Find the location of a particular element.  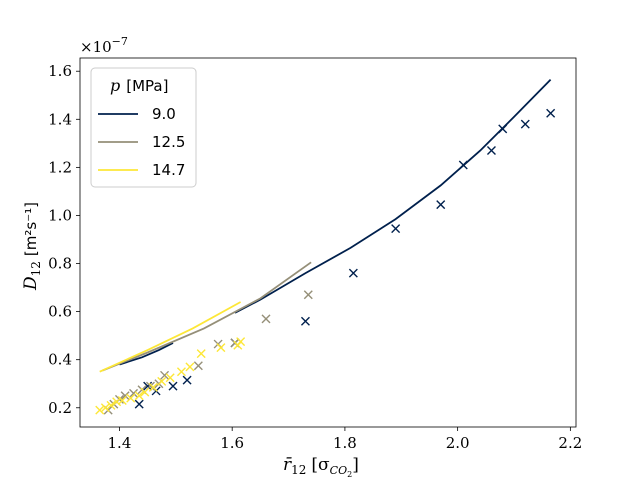

y-tick-label: 1.6 is located at coordinates (60, 71).